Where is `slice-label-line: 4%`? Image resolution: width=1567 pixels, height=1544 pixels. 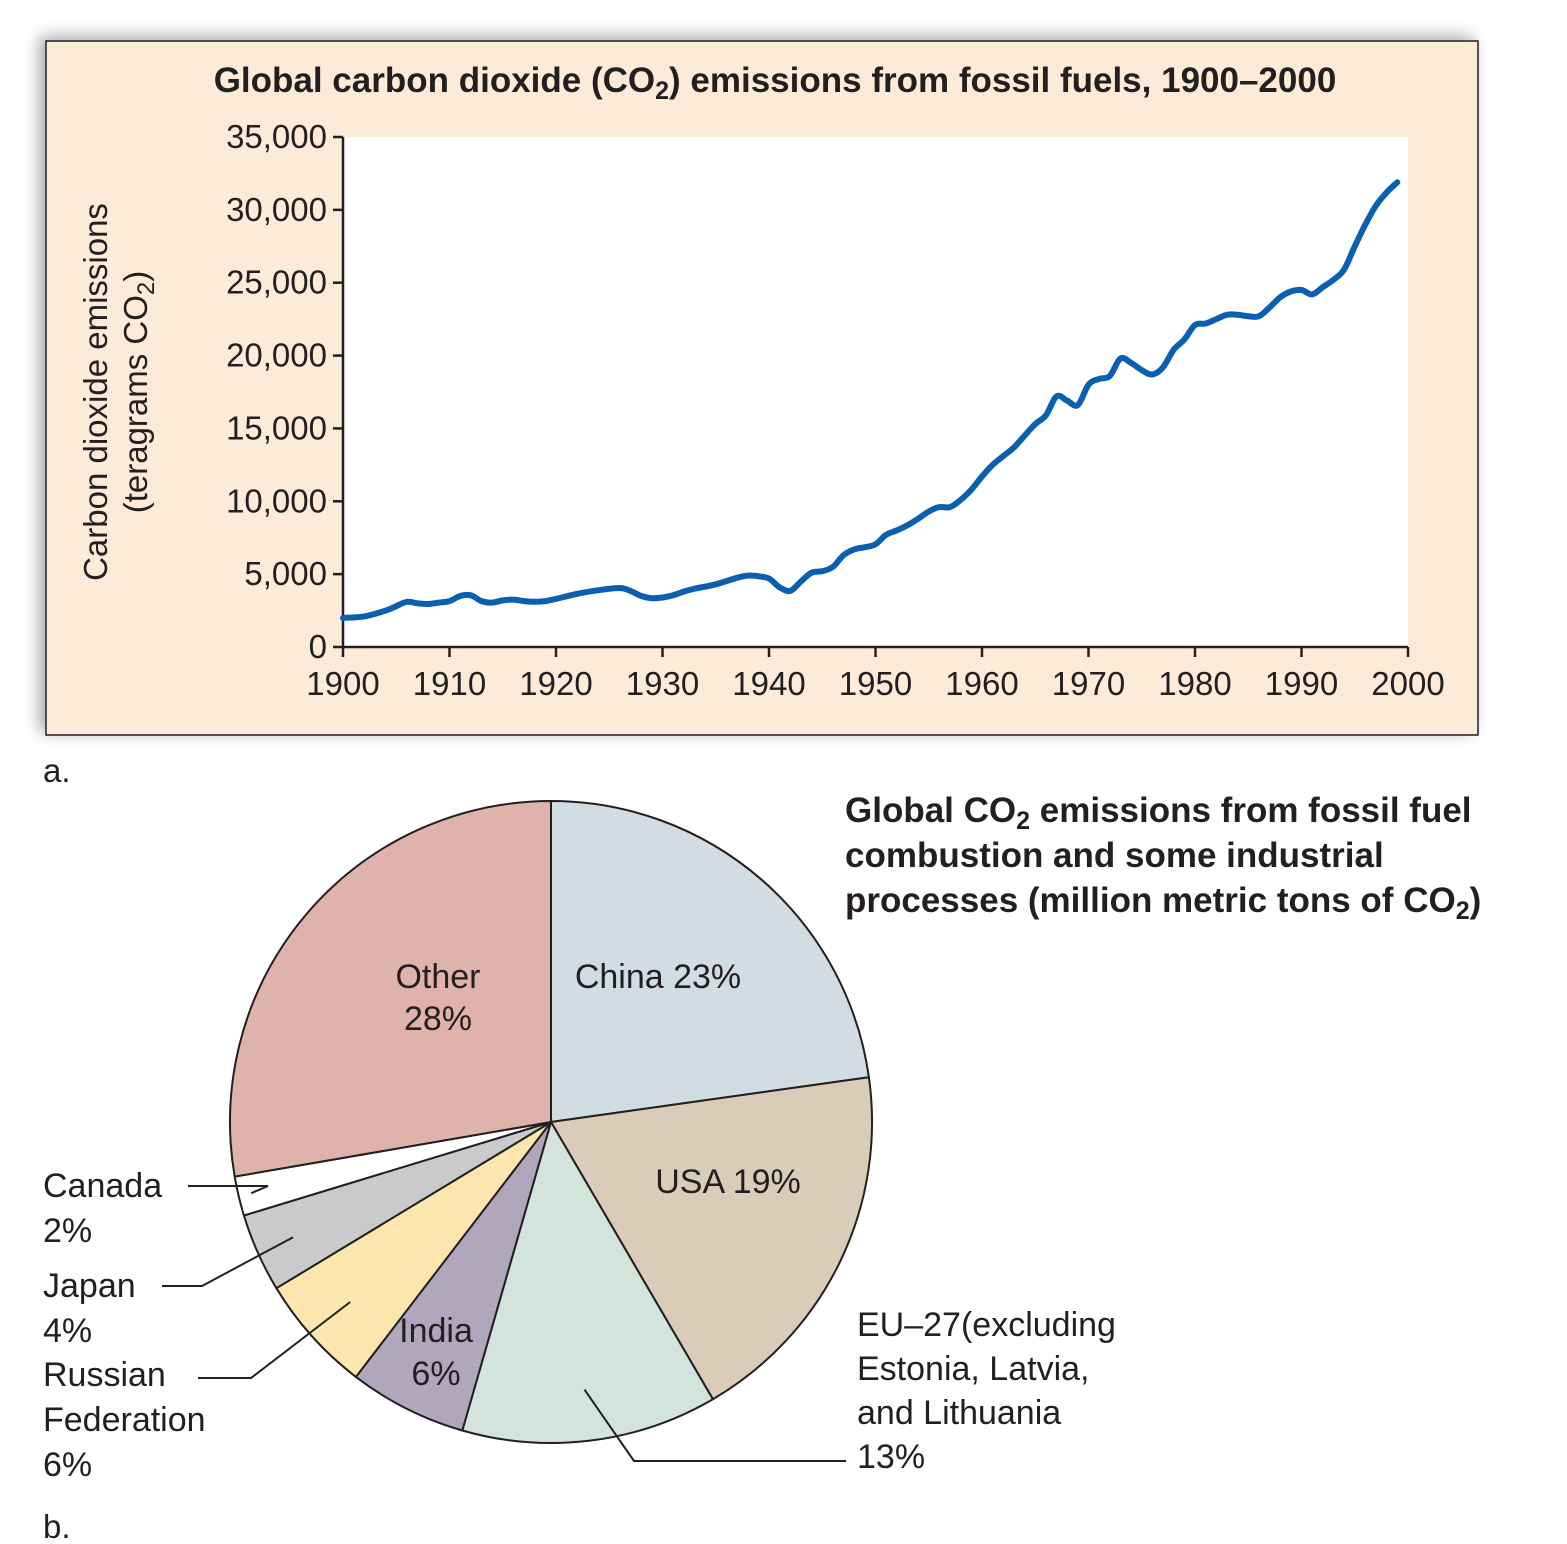
slice-label-line: 4% is located at coordinates (67, 1331).